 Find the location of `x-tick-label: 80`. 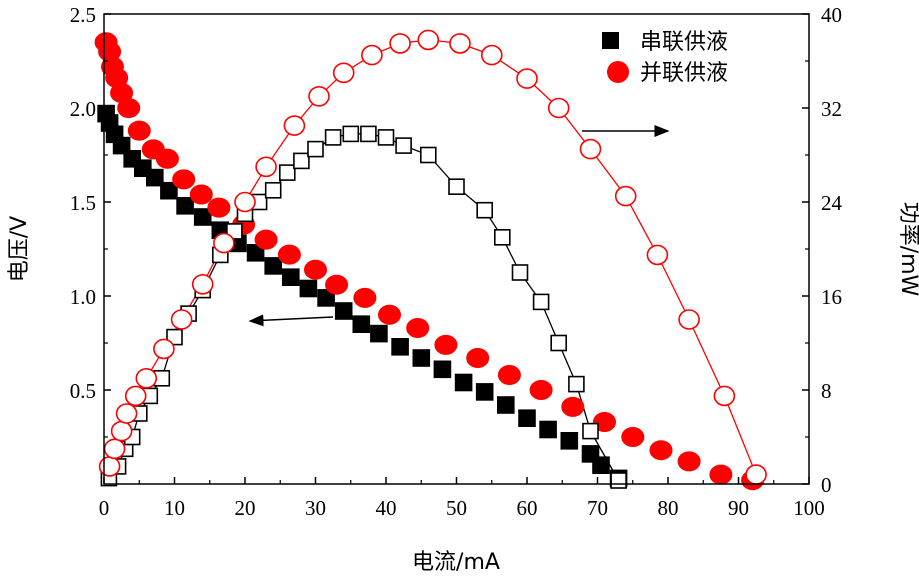

x-tick-label: 80 is located at coordinates (668, 508).